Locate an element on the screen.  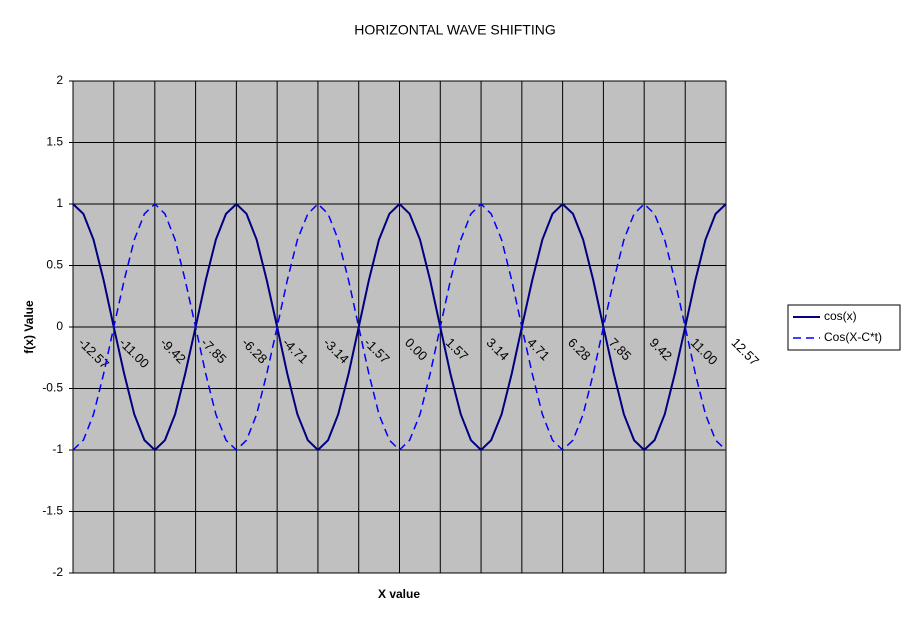
legend-label: cos(x) is located at coordinates (840, 316).